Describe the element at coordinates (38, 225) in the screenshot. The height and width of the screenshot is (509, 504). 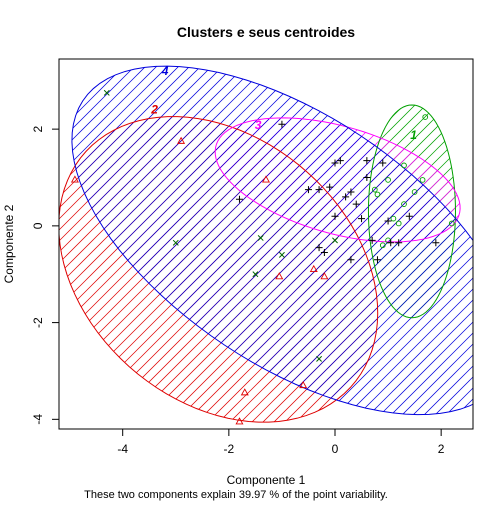
I see `y-tick-label: 0` at that location.